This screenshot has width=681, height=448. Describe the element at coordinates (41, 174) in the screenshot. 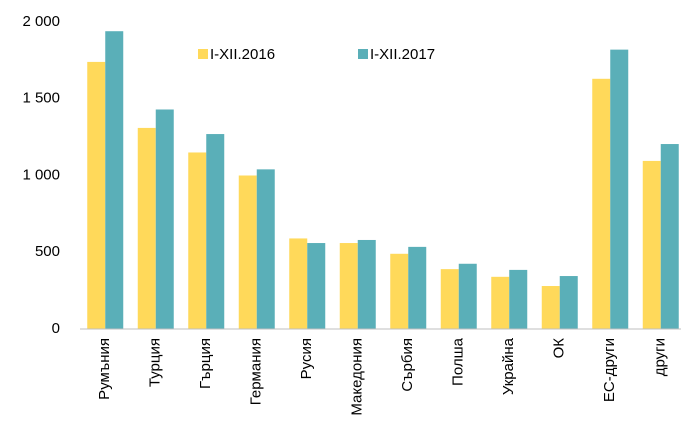

I see `y-tick-label: 1 000` at that location.